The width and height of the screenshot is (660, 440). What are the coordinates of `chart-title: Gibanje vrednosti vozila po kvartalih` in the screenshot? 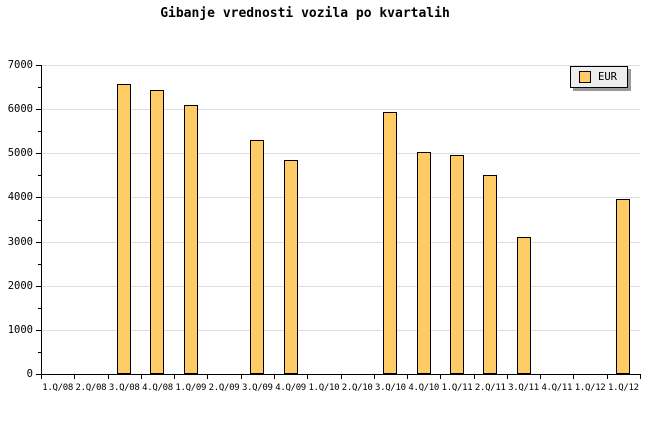 It's located at (305, 13).